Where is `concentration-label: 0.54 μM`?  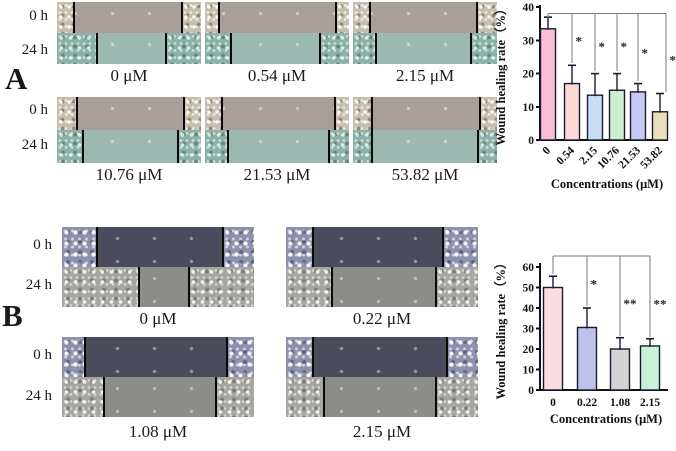
concentration-label: 0.54 μM is located at coordinates (277, 75).